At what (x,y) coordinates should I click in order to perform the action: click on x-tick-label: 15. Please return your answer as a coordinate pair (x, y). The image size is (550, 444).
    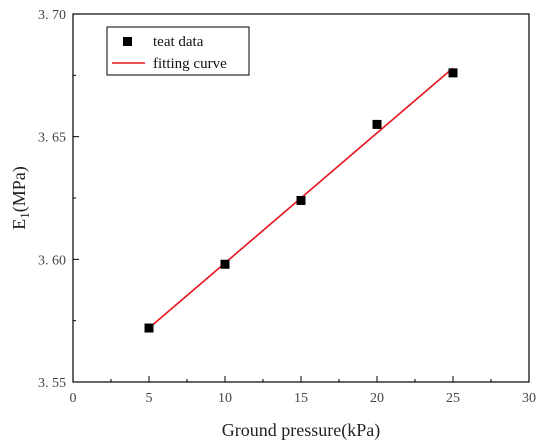
    Looking at the image, I should click on (301, 398).